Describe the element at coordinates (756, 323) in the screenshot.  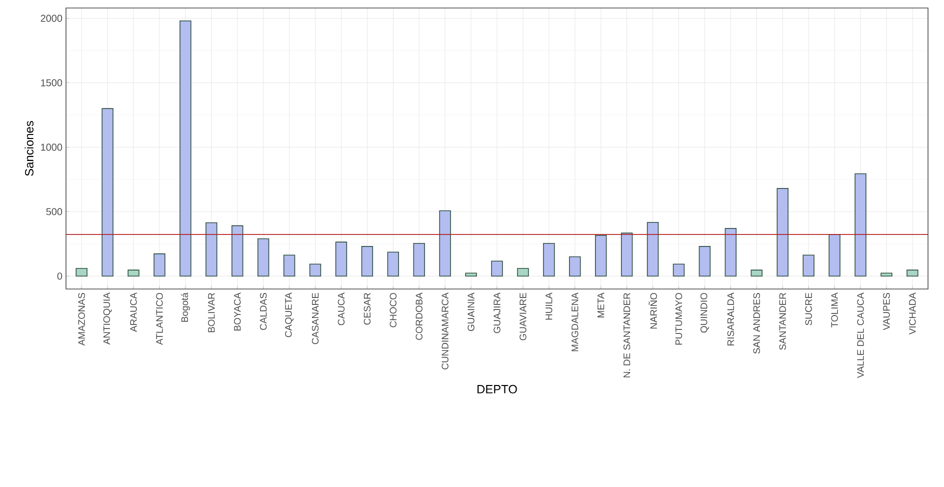
I see `x-tick-label: SAN ANDRES` at that location.